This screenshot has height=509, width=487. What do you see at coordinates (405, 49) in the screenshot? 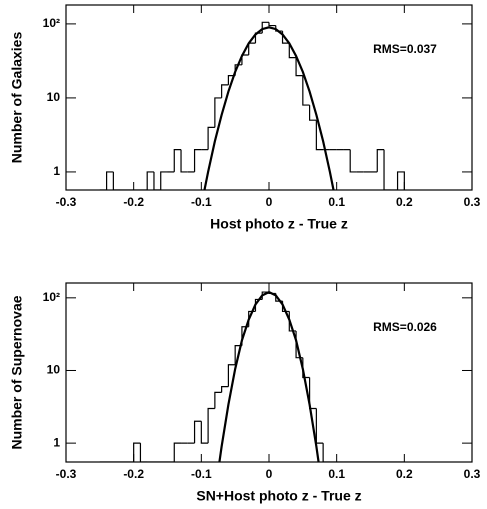
I see `annotation: RMS=0.037` at bounding box center [405, 49].